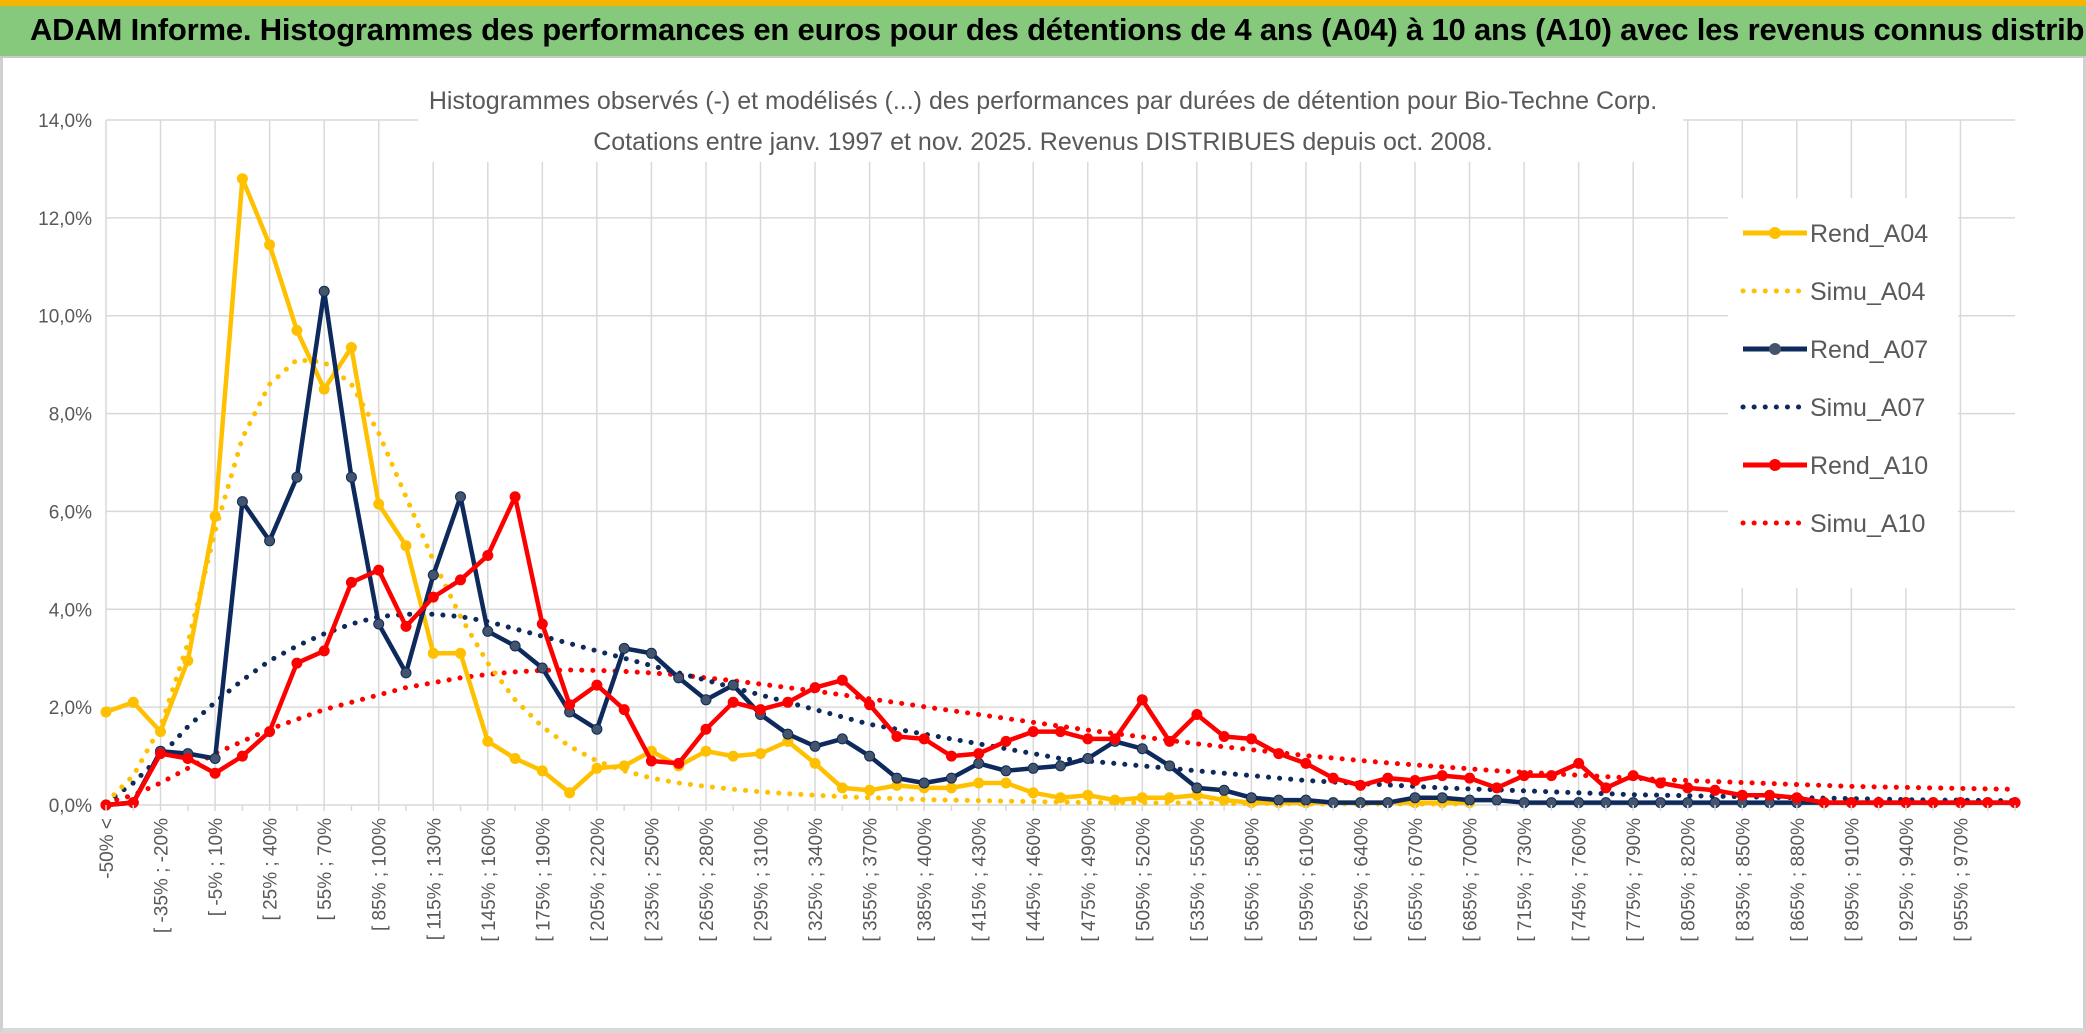  What do you see at coordinates (925, 880) in the screenshot?
I see `x-tick-label: [ 385% ; 400%` at bounding box center [925, 880].